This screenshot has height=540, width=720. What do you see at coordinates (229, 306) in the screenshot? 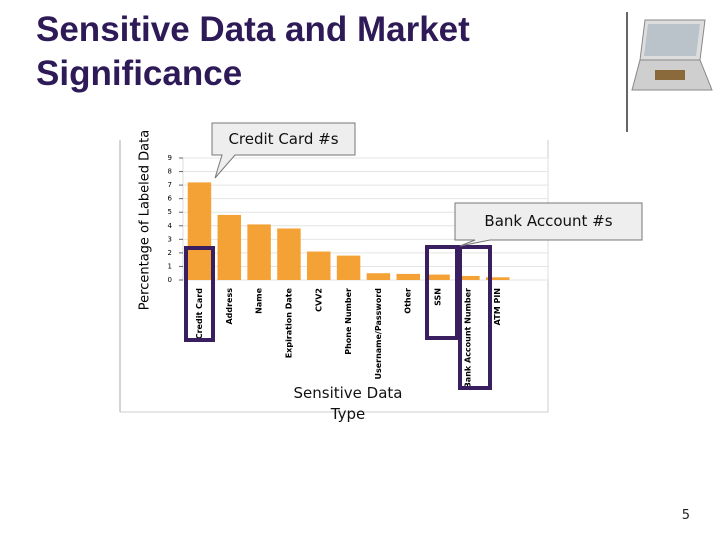
I see `x-tick-label: Address` at bounding box center [229, 306].